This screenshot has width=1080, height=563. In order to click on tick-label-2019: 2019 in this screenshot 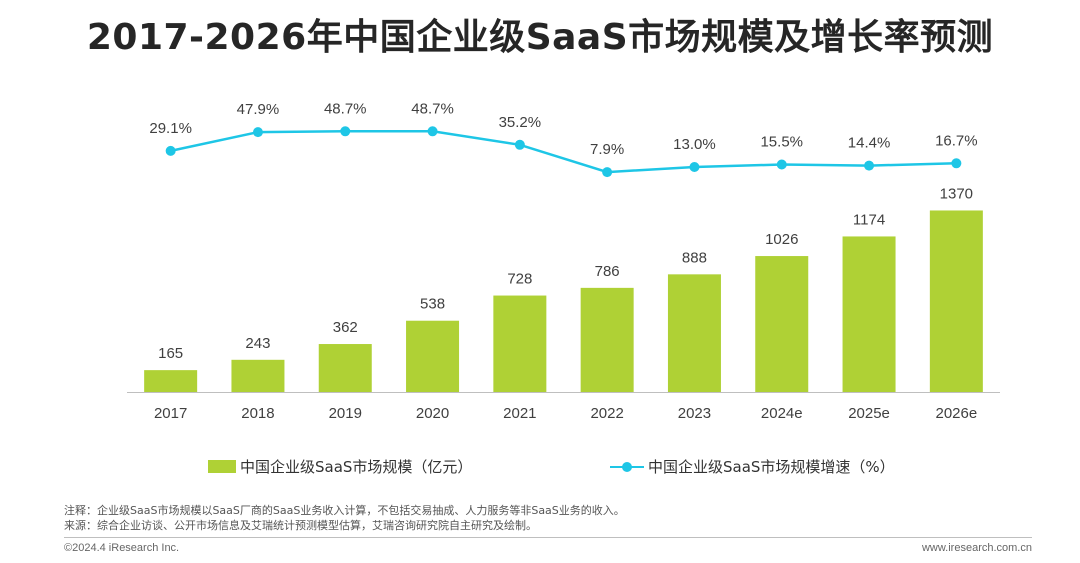, I will do `click(345, 413)`.